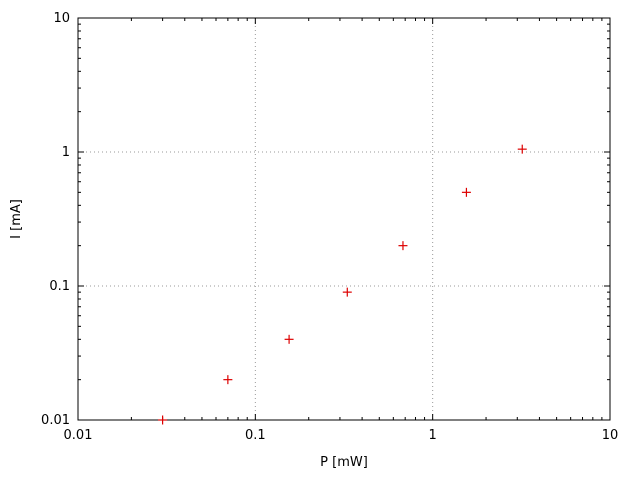  I want to click on x-axis-label: P [mW], so click(344, 462).